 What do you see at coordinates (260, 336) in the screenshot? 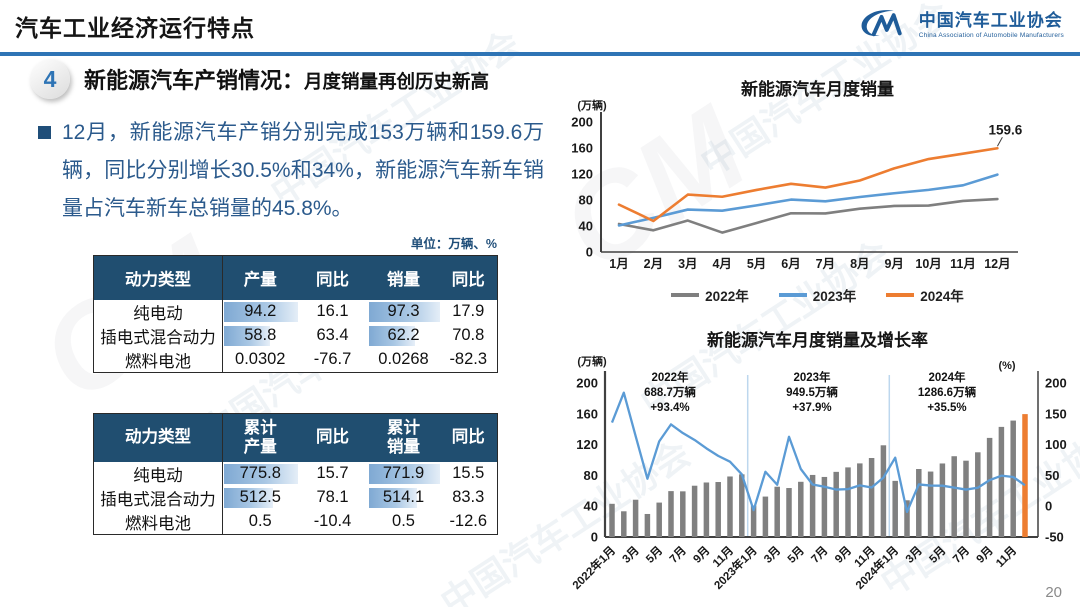
I see `cell: 58.8` at bounding box center [260, 336].